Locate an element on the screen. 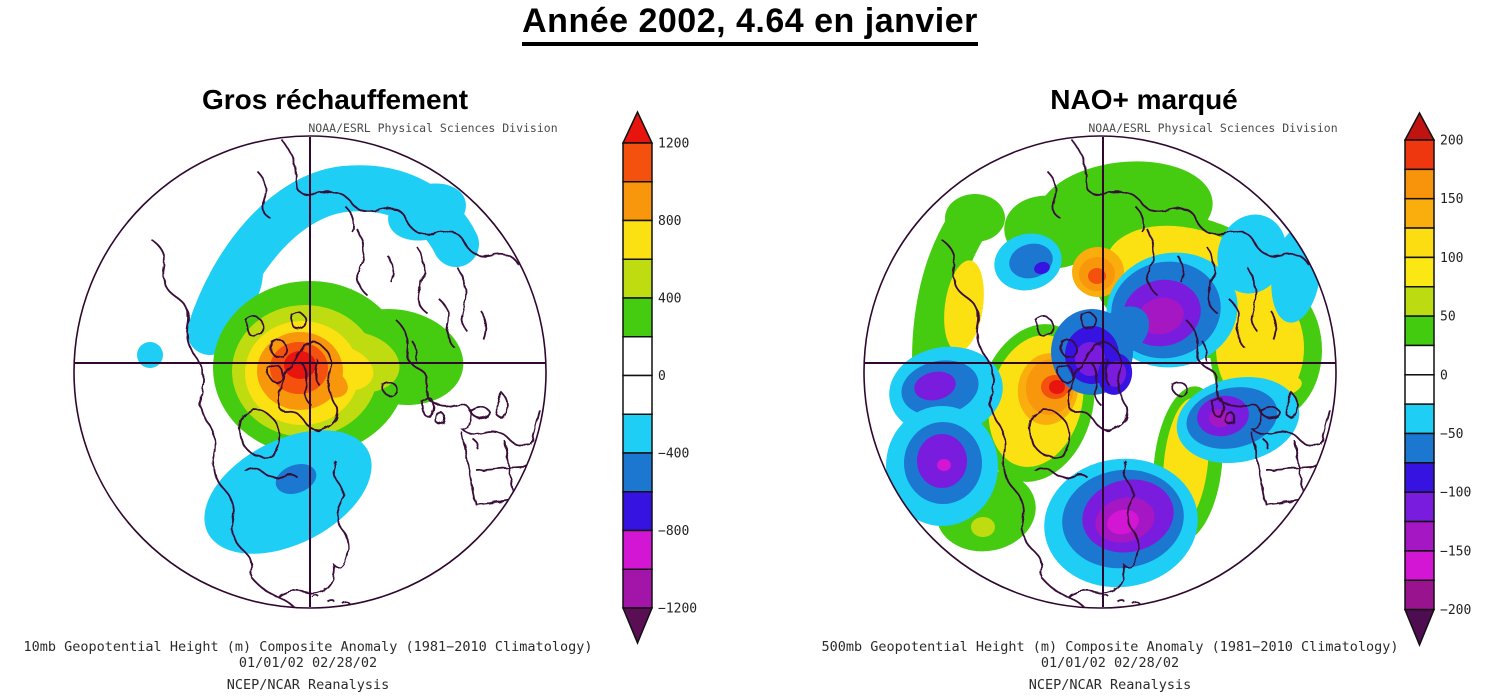  left-noaa-credit: NOAA/ESRL Physical Sciences Division is located at coordinates (433, 128).